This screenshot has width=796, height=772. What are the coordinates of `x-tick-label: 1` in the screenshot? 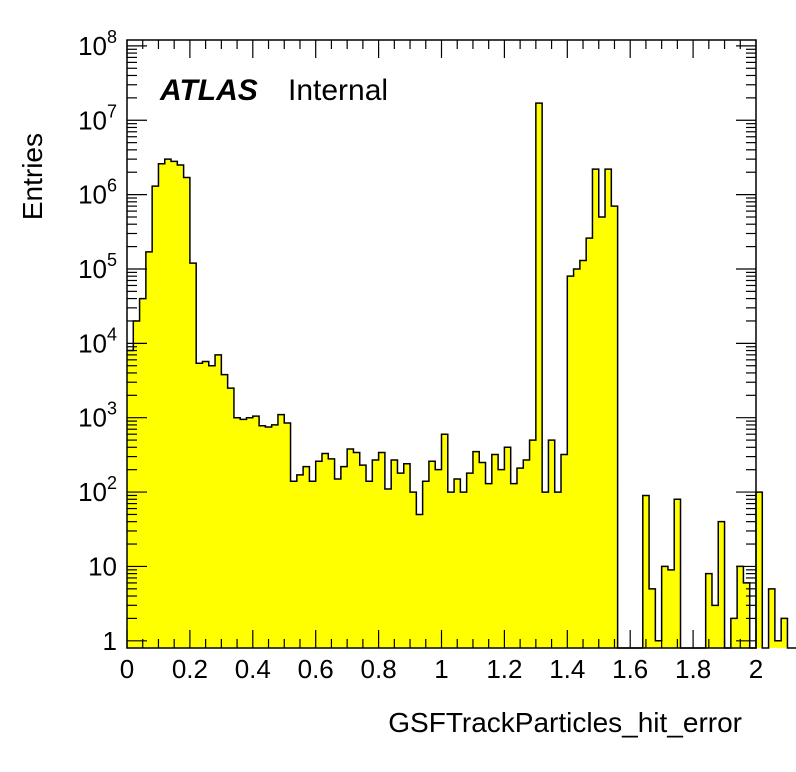 It's located at (441, 669).